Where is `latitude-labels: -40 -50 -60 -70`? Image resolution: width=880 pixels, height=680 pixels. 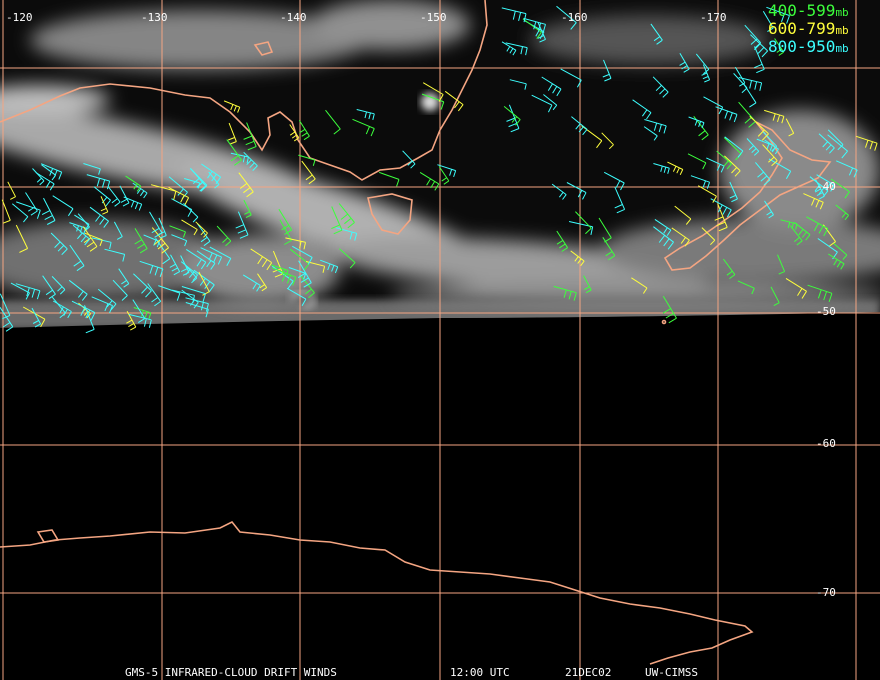
latitude-labels: -40 -50 -60 -70 is located at coordinates (826, 389).